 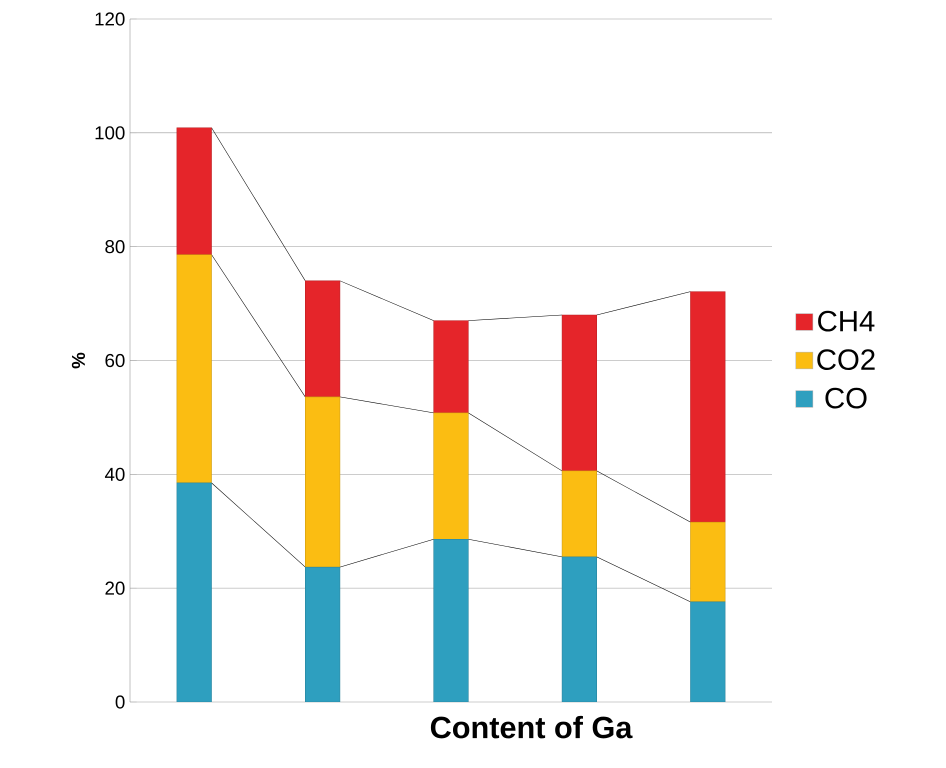 I want to click on y-tick-label: 100, so click(x=110, y=133).